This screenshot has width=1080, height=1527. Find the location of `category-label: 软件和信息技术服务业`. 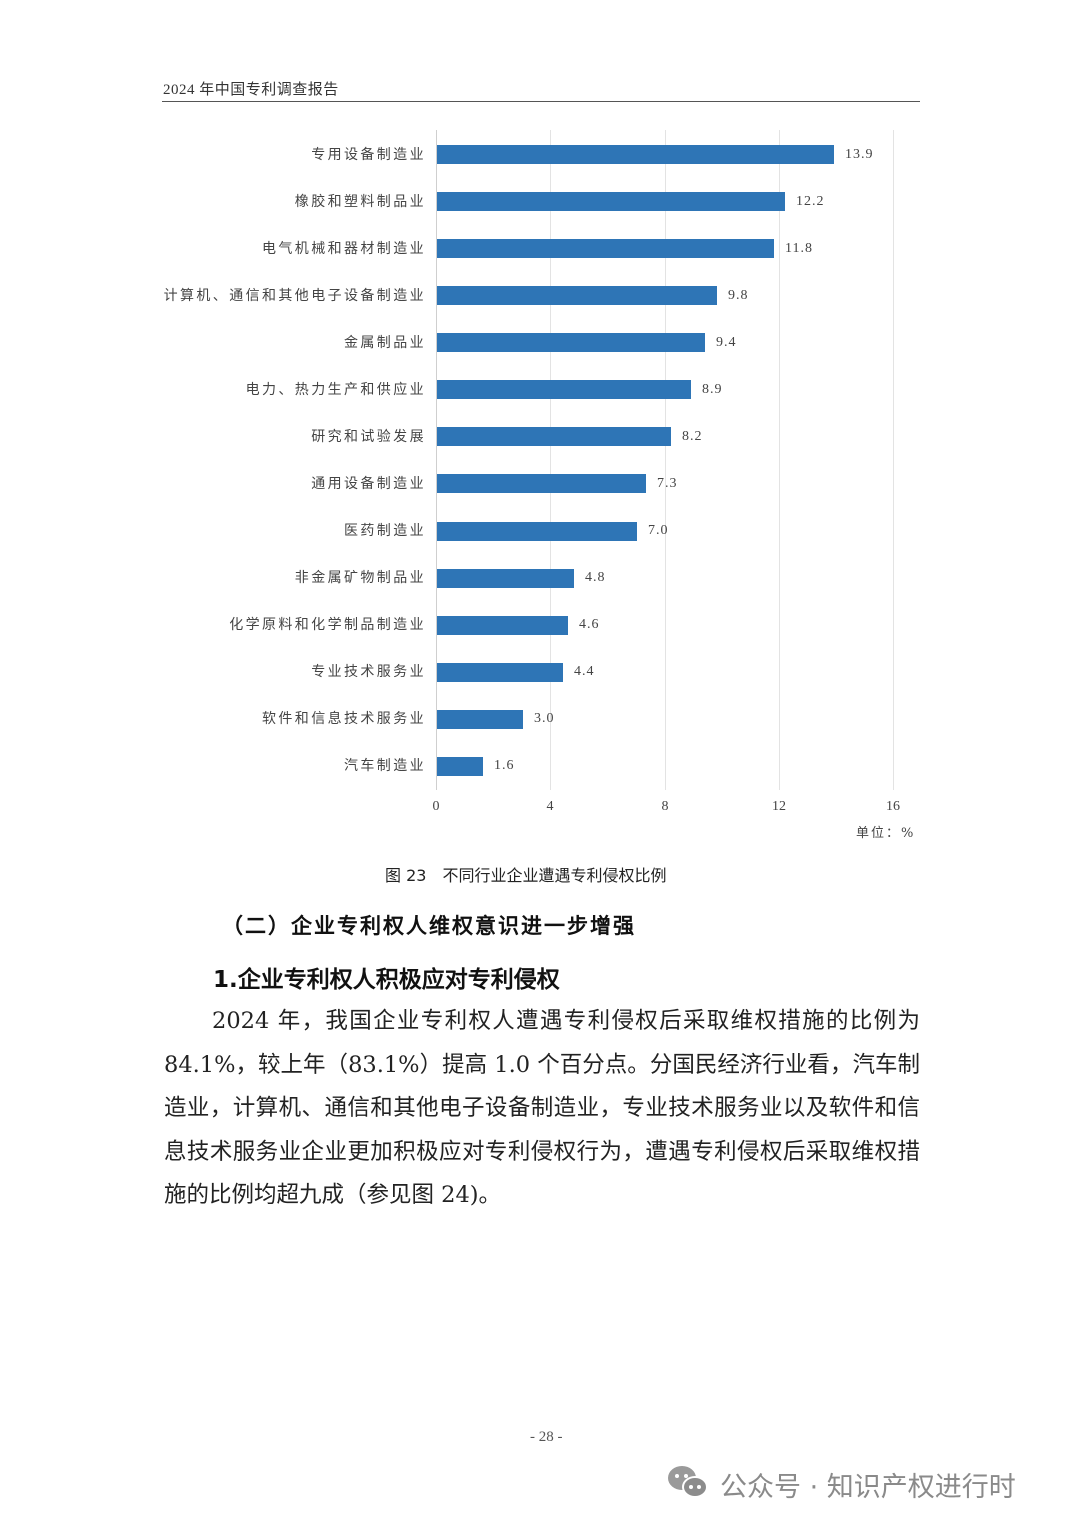

category-label: 软件和信息技术服务业 is located at coordinates (344, 719).